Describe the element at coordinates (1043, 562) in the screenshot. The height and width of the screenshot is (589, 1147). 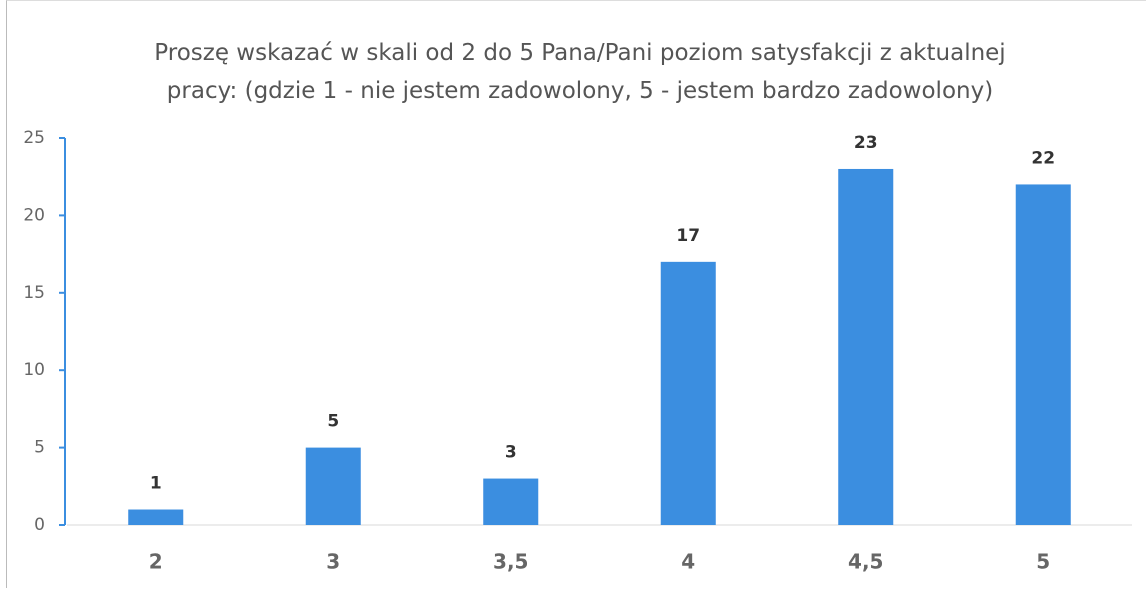
I see `x-tick-label: 5` at that location.